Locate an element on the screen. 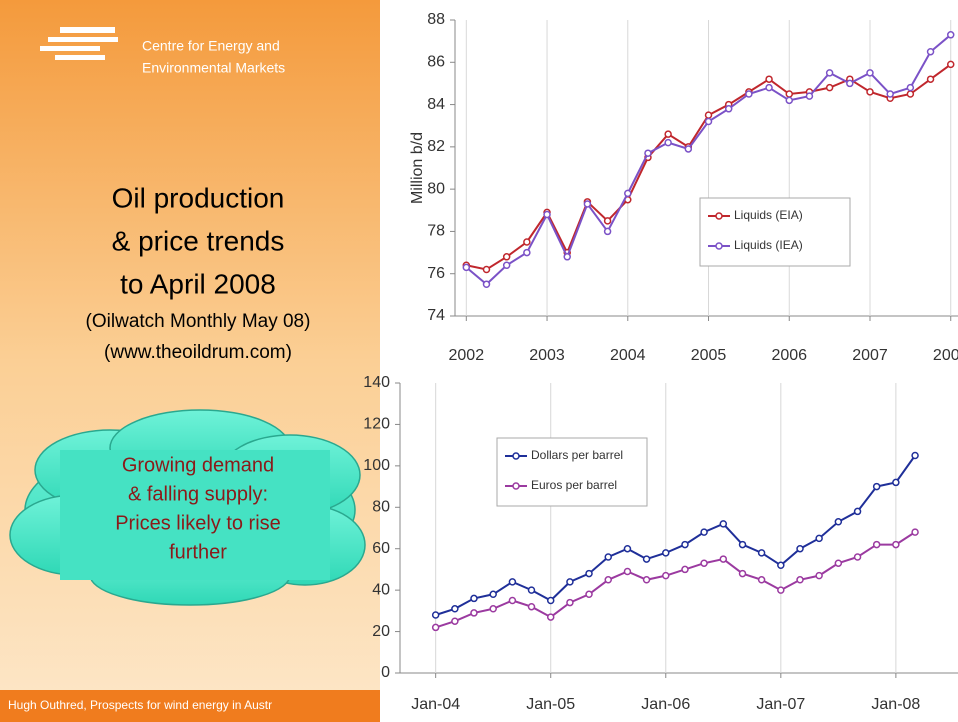 This screenshot has width=958, height=722. y-tick-label: 88 is located at coordinates (436, 19).